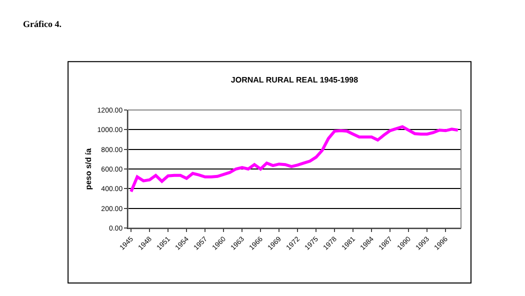  Describe the element at coordinates (42, 24) in the screenshot. I see `text: Gráfico 4.` at that location.